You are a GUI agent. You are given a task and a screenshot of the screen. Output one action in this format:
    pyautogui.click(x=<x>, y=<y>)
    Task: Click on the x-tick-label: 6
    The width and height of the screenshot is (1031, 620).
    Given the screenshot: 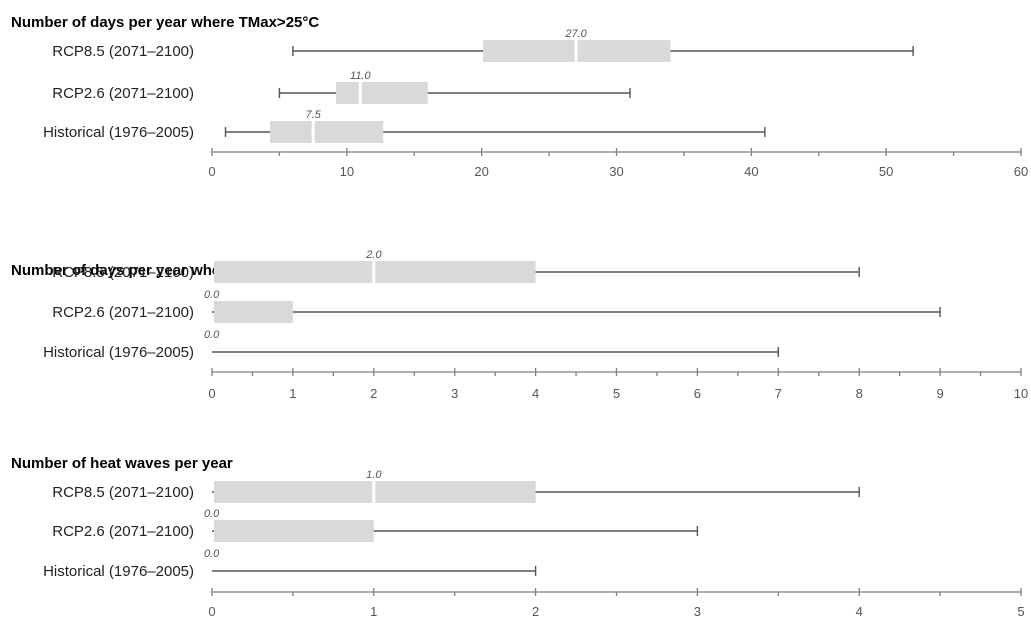 What is the action you would take?
    pyautogui.click(x=697, y=393)
    